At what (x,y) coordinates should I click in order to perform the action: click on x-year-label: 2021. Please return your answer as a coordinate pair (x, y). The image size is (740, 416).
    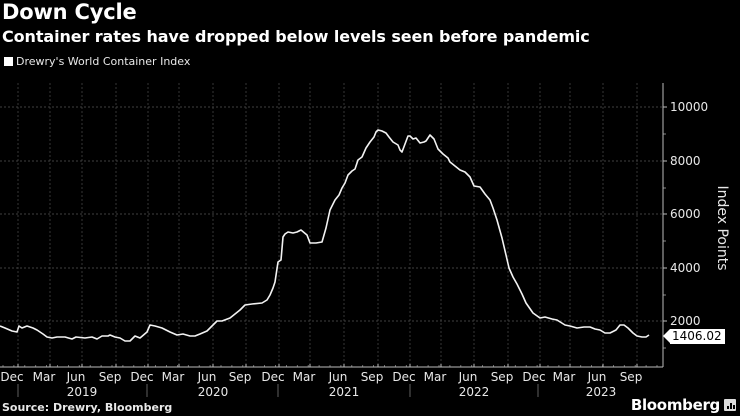
    Looking at the image, I should click on (344, 392).